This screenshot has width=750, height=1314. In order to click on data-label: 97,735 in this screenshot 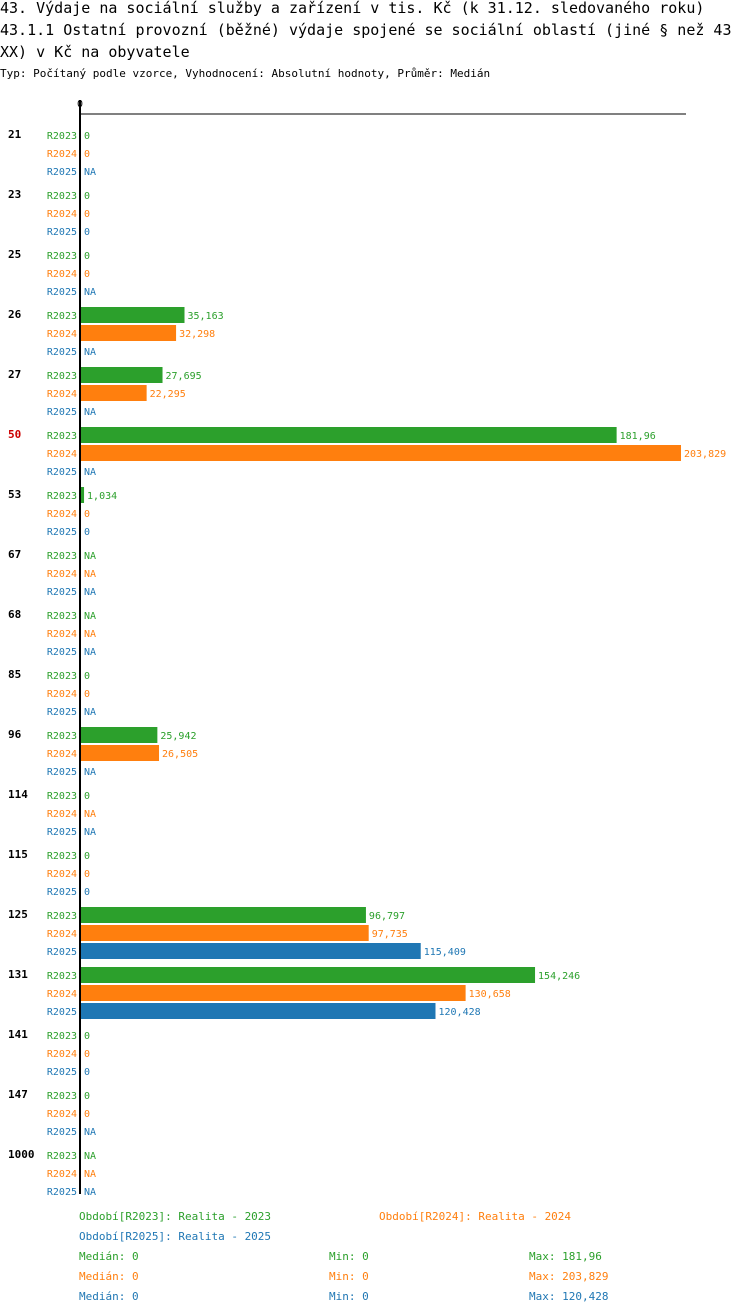, I will do `click(390, 934)`.